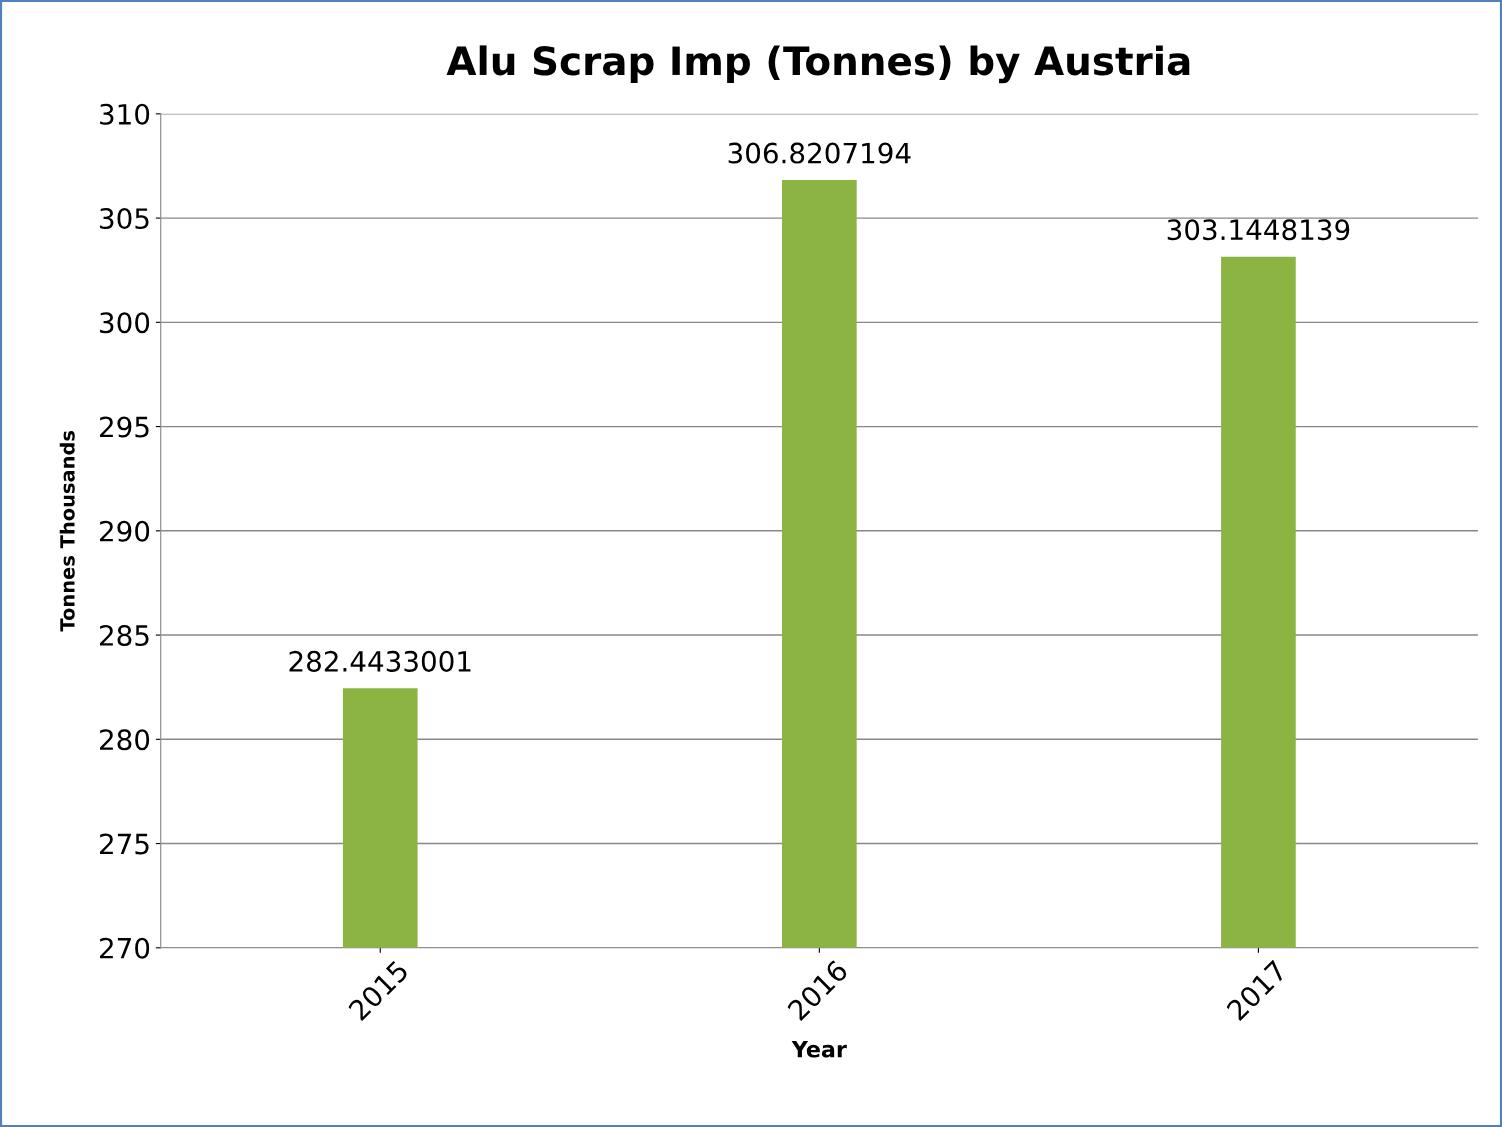 The height and width of the screenshot is (1127, 1502). Describe the element at coordinates (125, 531) in the screenshot. I see `y-tick-label: 290` at that location.